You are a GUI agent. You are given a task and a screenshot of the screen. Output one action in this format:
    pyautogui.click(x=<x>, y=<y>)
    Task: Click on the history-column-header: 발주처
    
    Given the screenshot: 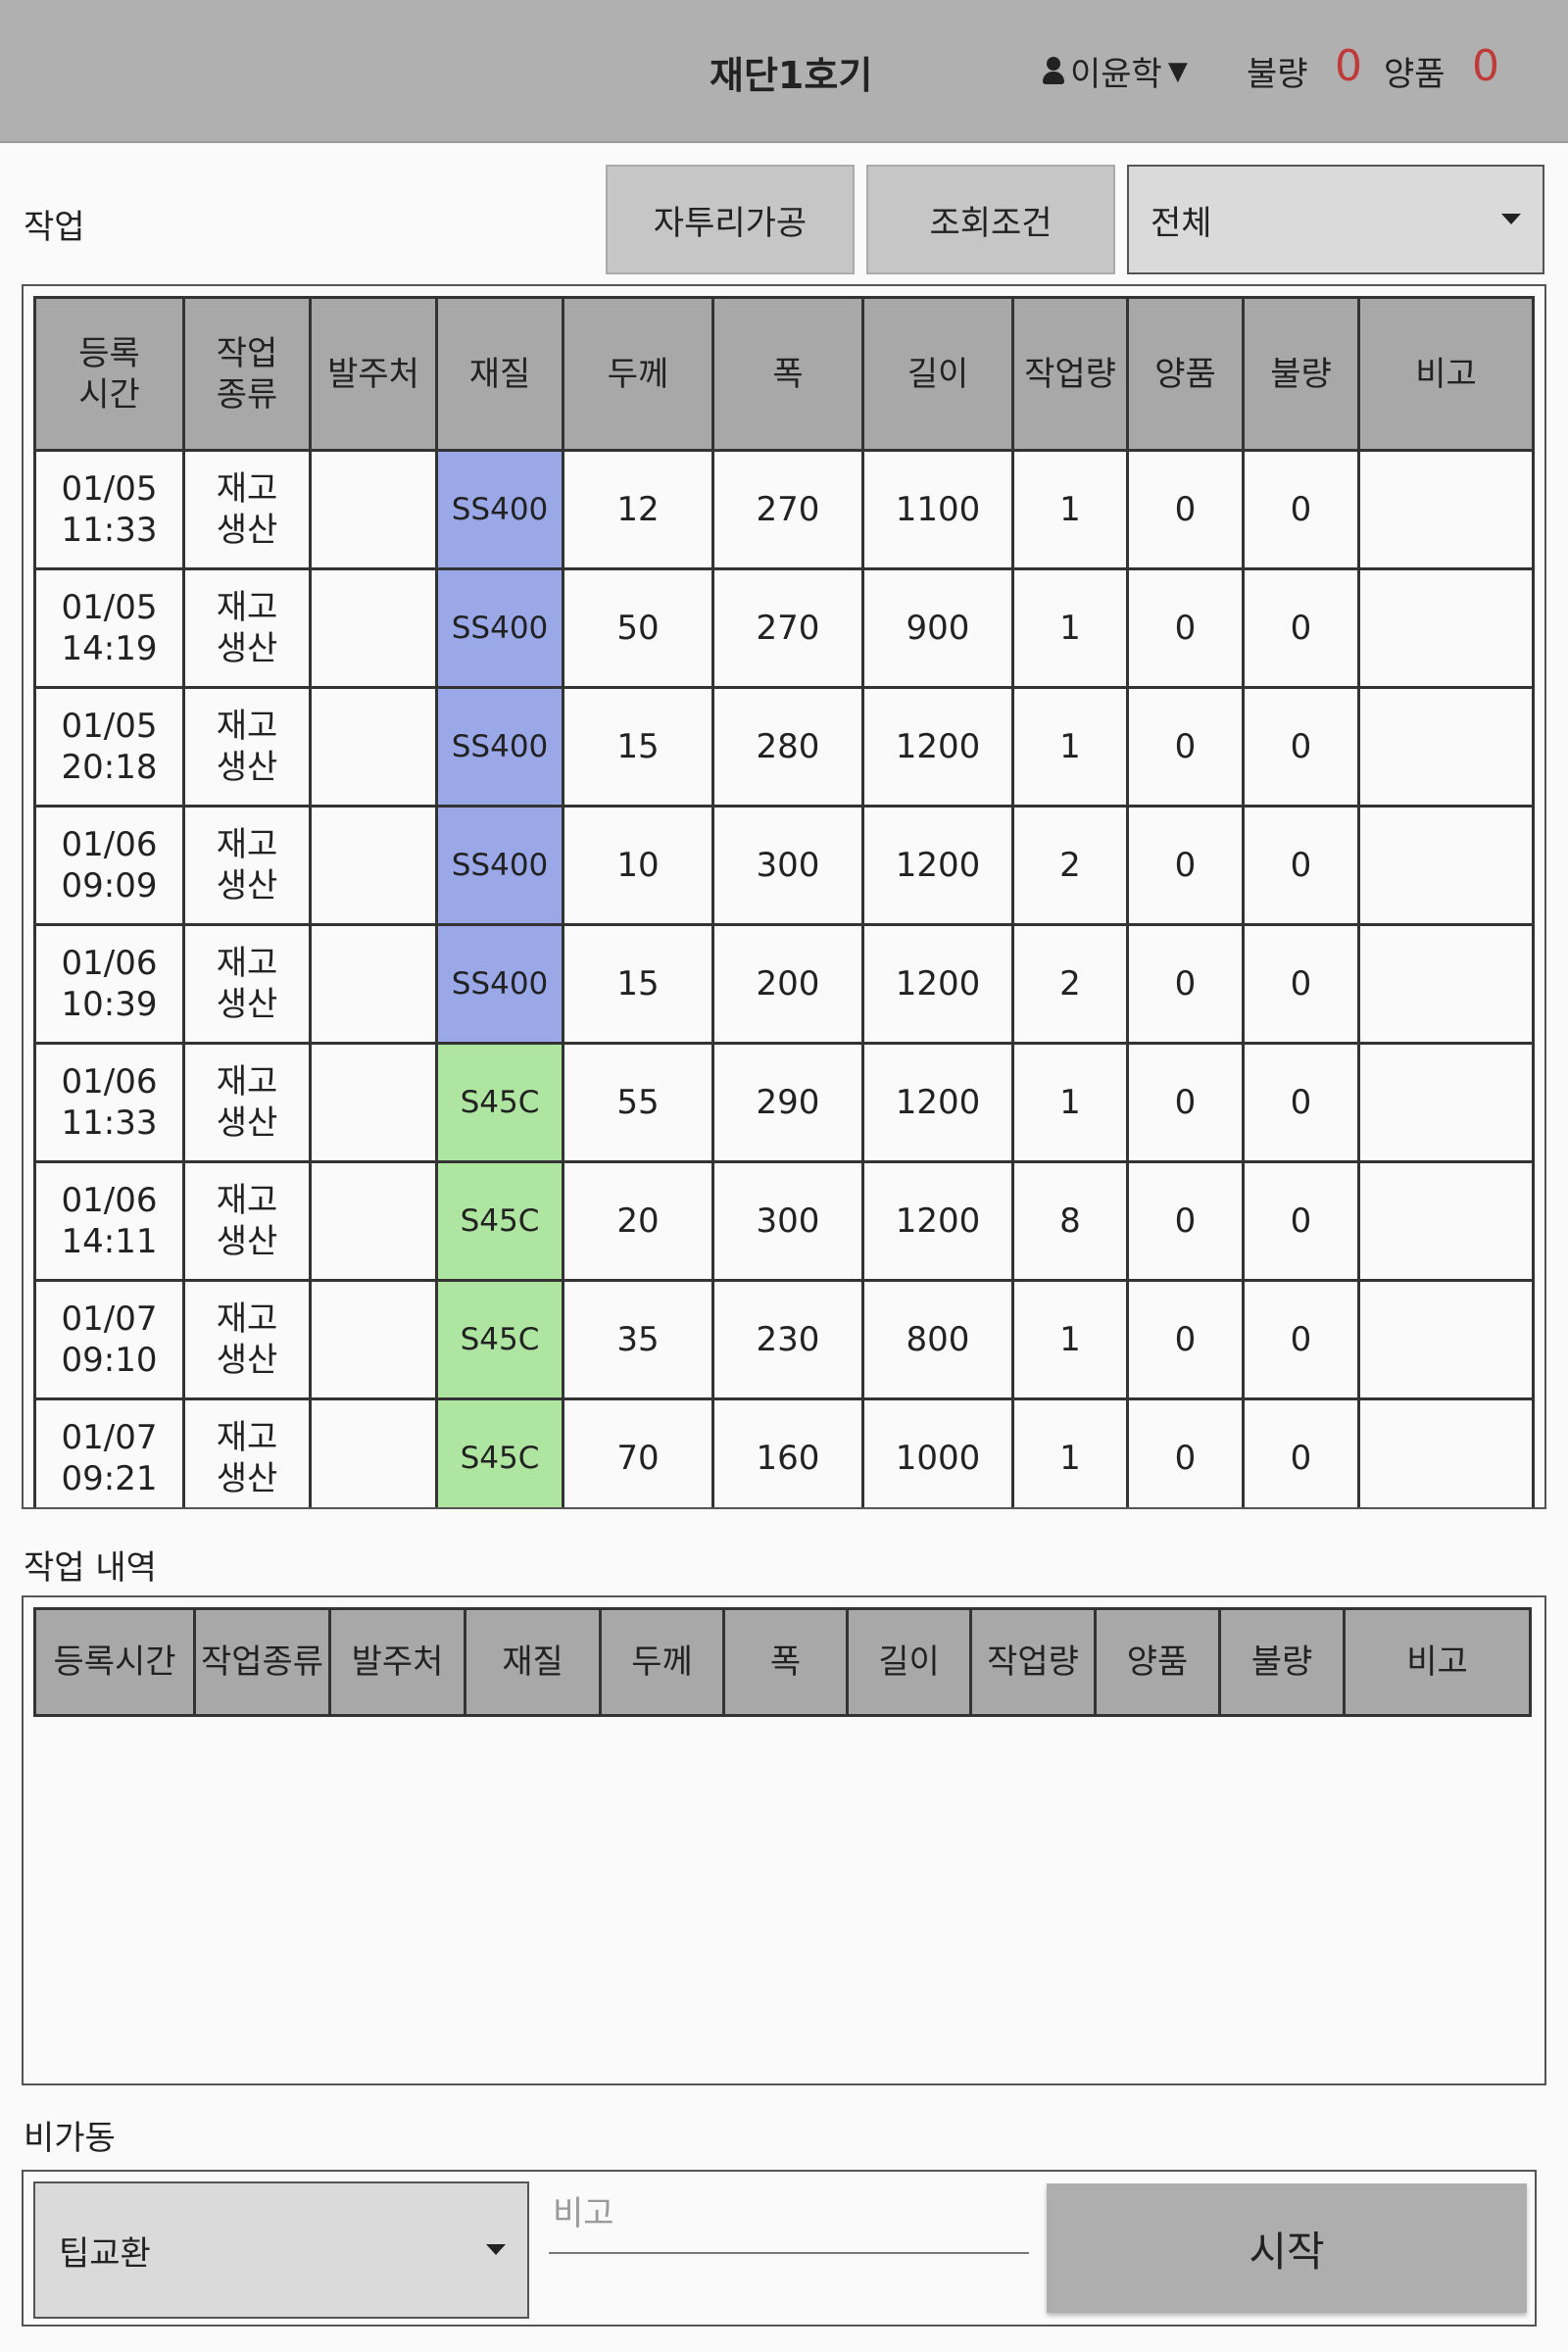 What is the action you would take?
    pyautogui.click(x=397, y=1662)
    